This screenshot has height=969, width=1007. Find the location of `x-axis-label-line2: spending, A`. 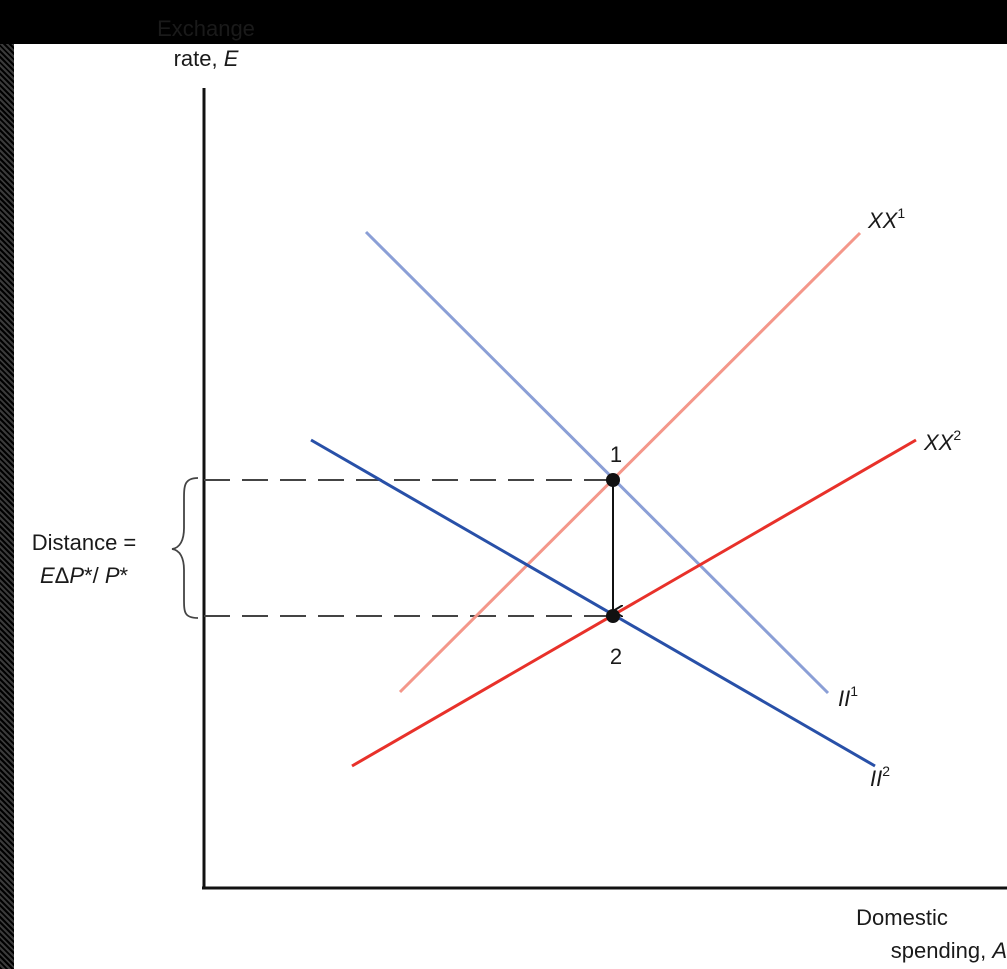

x-axis-label-line2: spending, A is located at coordinates (949, 950).